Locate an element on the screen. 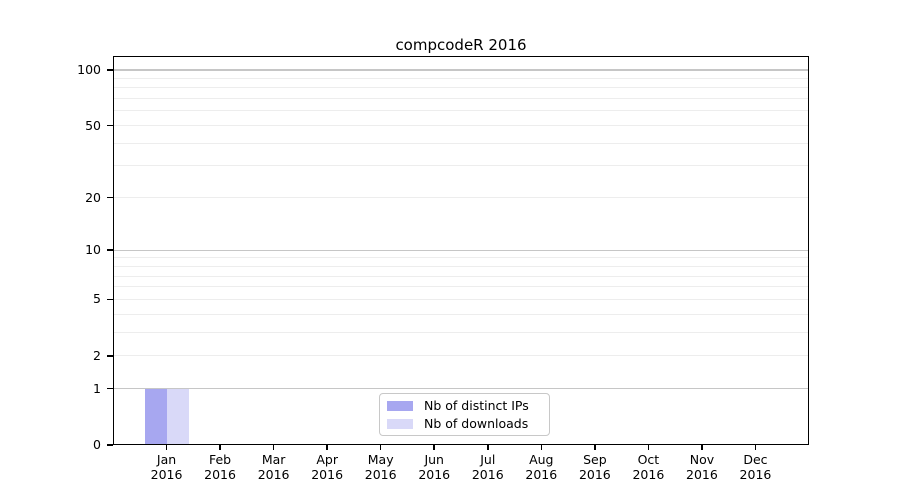 Image resolution: width=900 pixels, height=500 pixels. x-axis-label-jan: Jan 2016 is located at coordinates (167, 467).